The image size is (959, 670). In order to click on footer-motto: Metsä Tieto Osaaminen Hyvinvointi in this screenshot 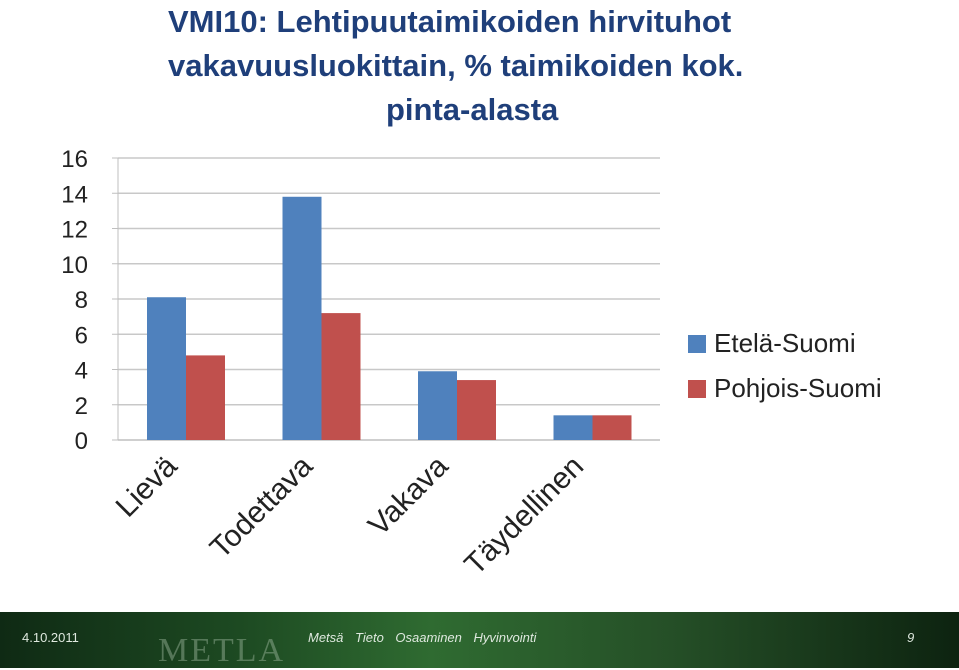, I will do `click(422, 637)`.